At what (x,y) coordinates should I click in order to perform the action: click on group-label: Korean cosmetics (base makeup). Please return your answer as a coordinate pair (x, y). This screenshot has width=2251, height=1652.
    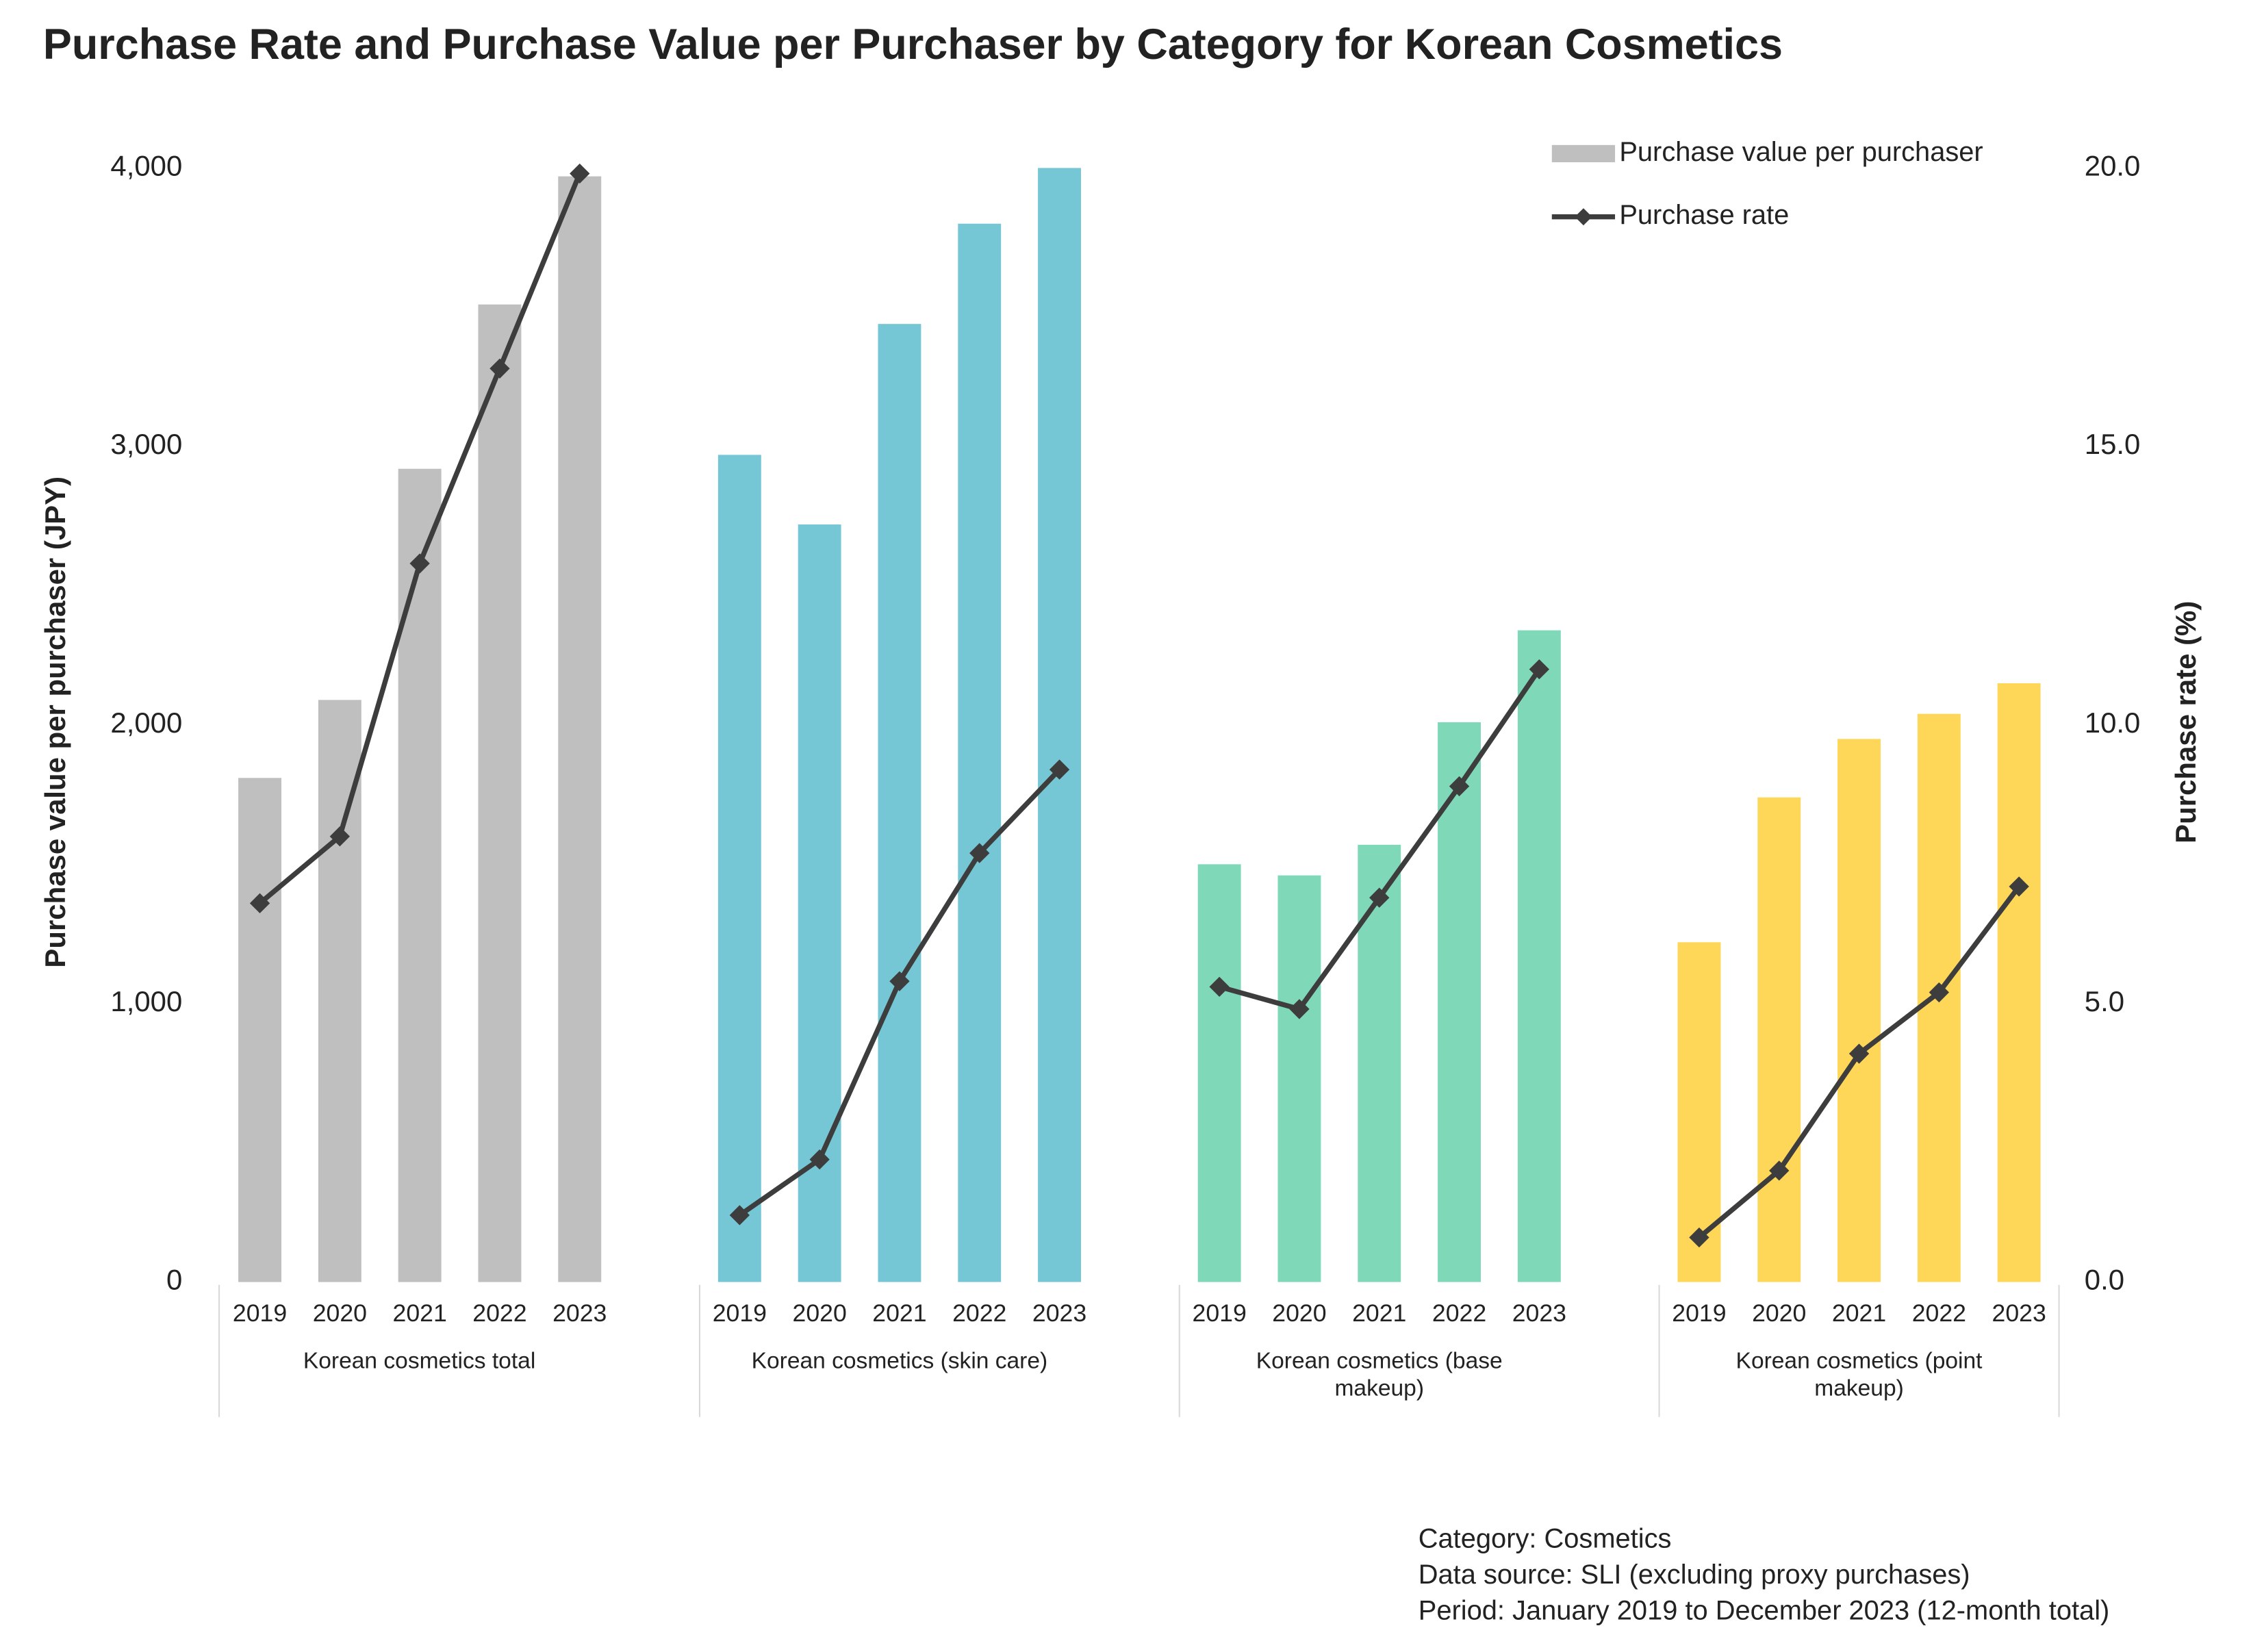
    Looking at the image, I should click on (1379, 1375).